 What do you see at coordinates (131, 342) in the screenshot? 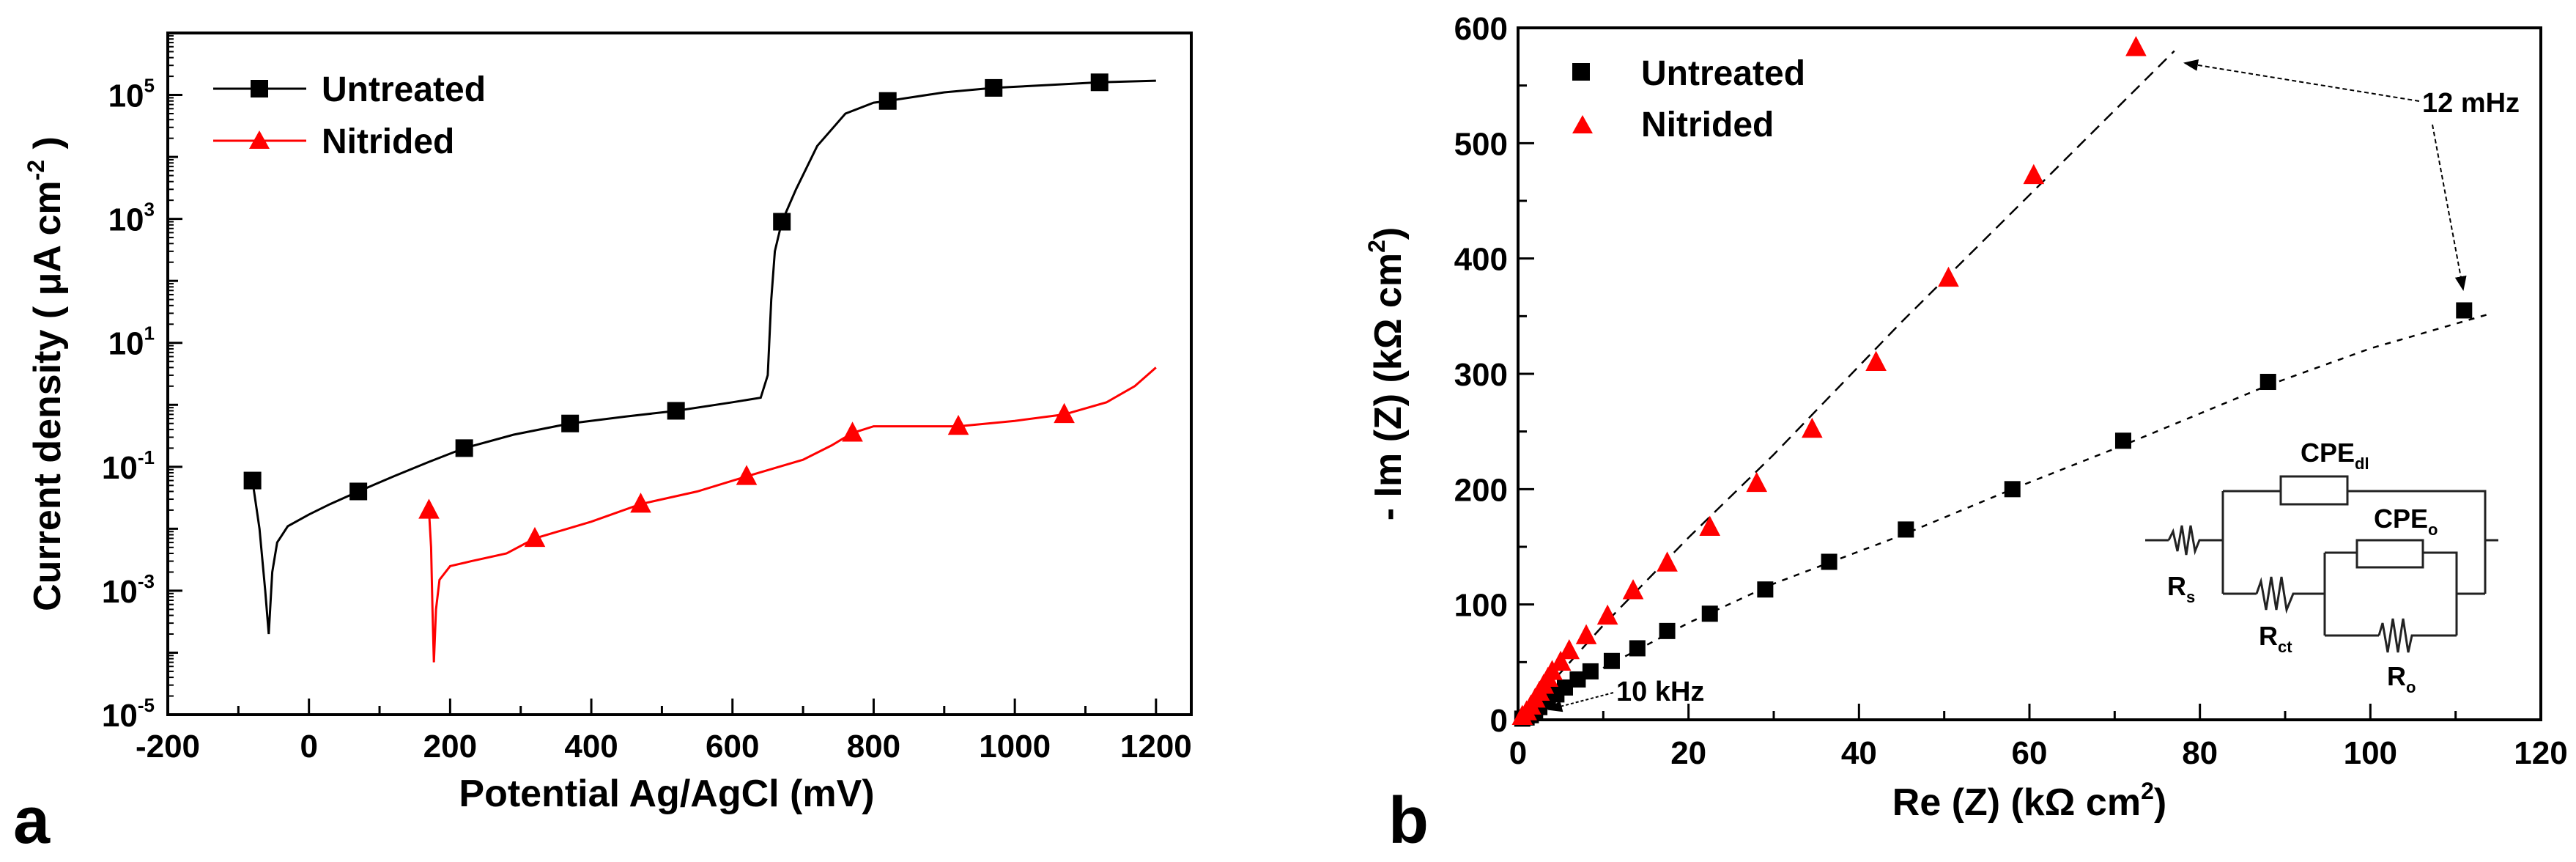
I see `y-tick-label: 10¹` at bounding box center [131, 342].